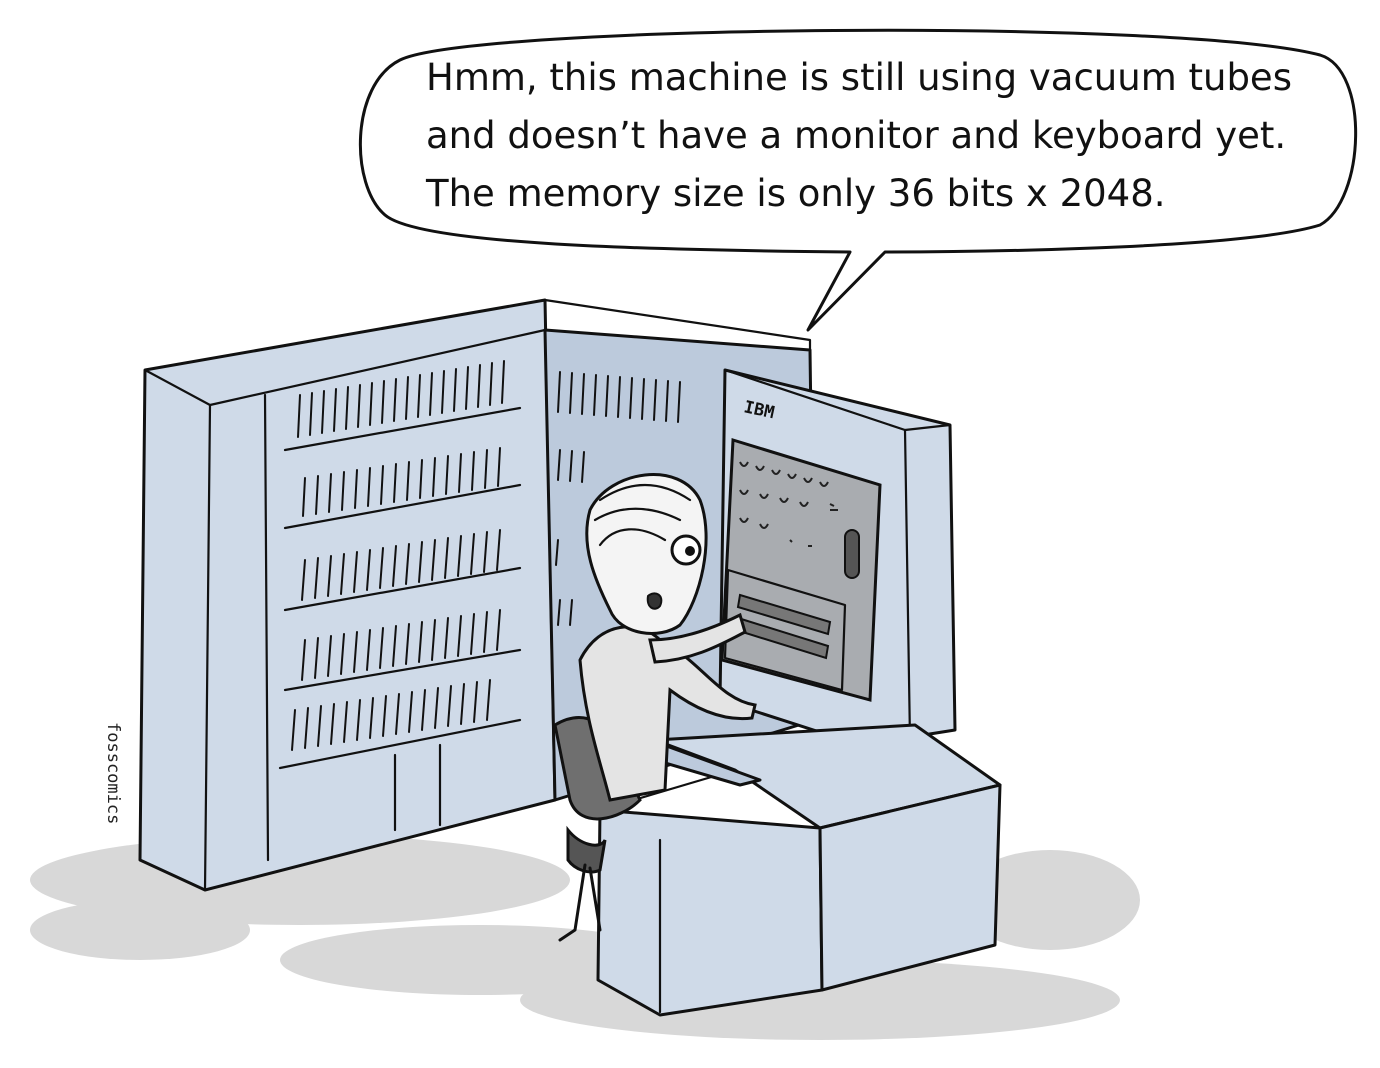 The width and height of the screenshot is (1380, 1068). Describe the element at coordinates (398, 555) in the screenshot. I see `vacuum-tubes-left` at that location.